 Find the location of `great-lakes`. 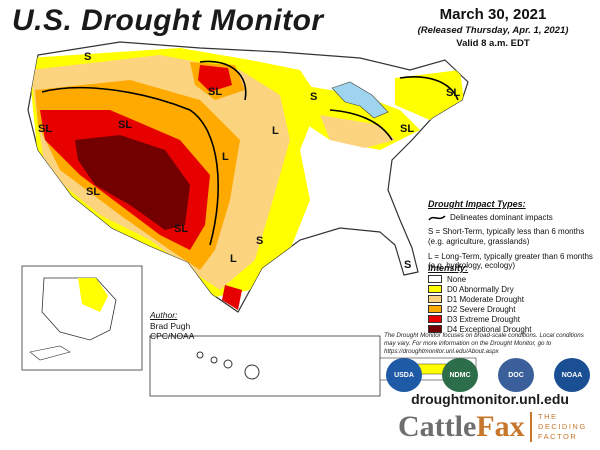

great-lakes is located at coordinates (360, 100).